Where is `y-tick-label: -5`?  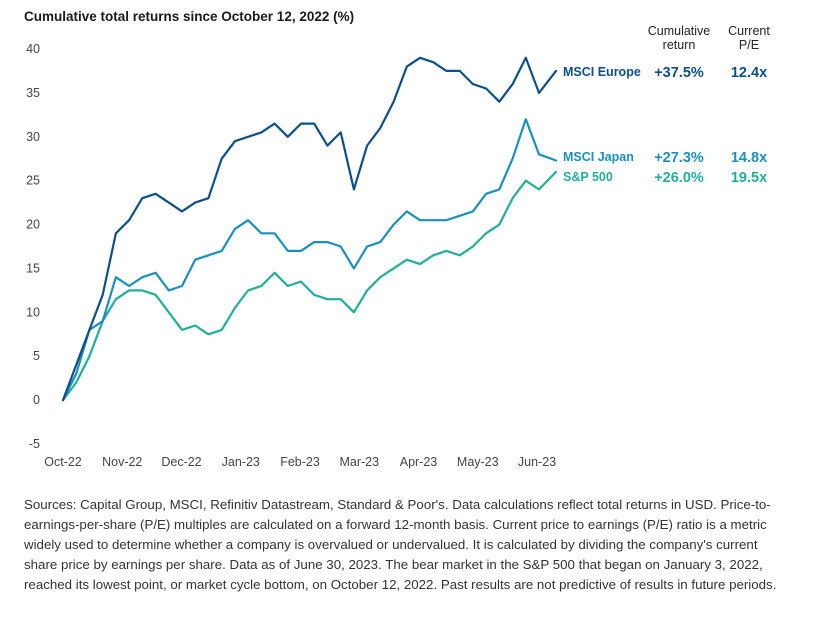 y-tick-label: -5 is located at coordinates (34, 444).